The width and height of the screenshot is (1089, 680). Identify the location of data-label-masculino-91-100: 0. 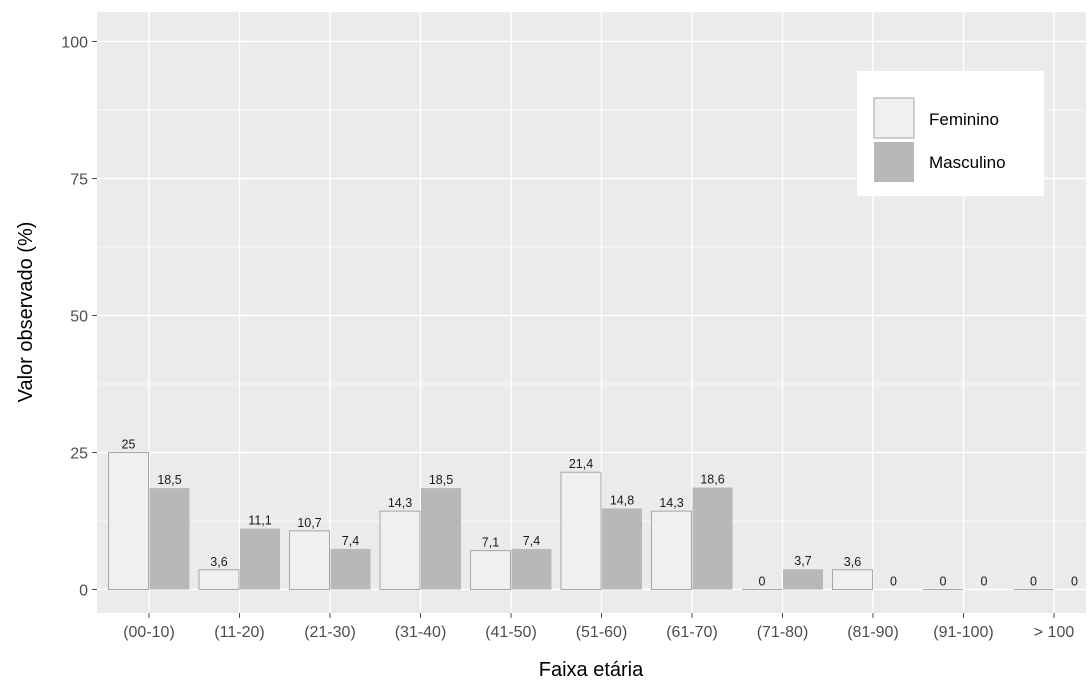
(984, 582).